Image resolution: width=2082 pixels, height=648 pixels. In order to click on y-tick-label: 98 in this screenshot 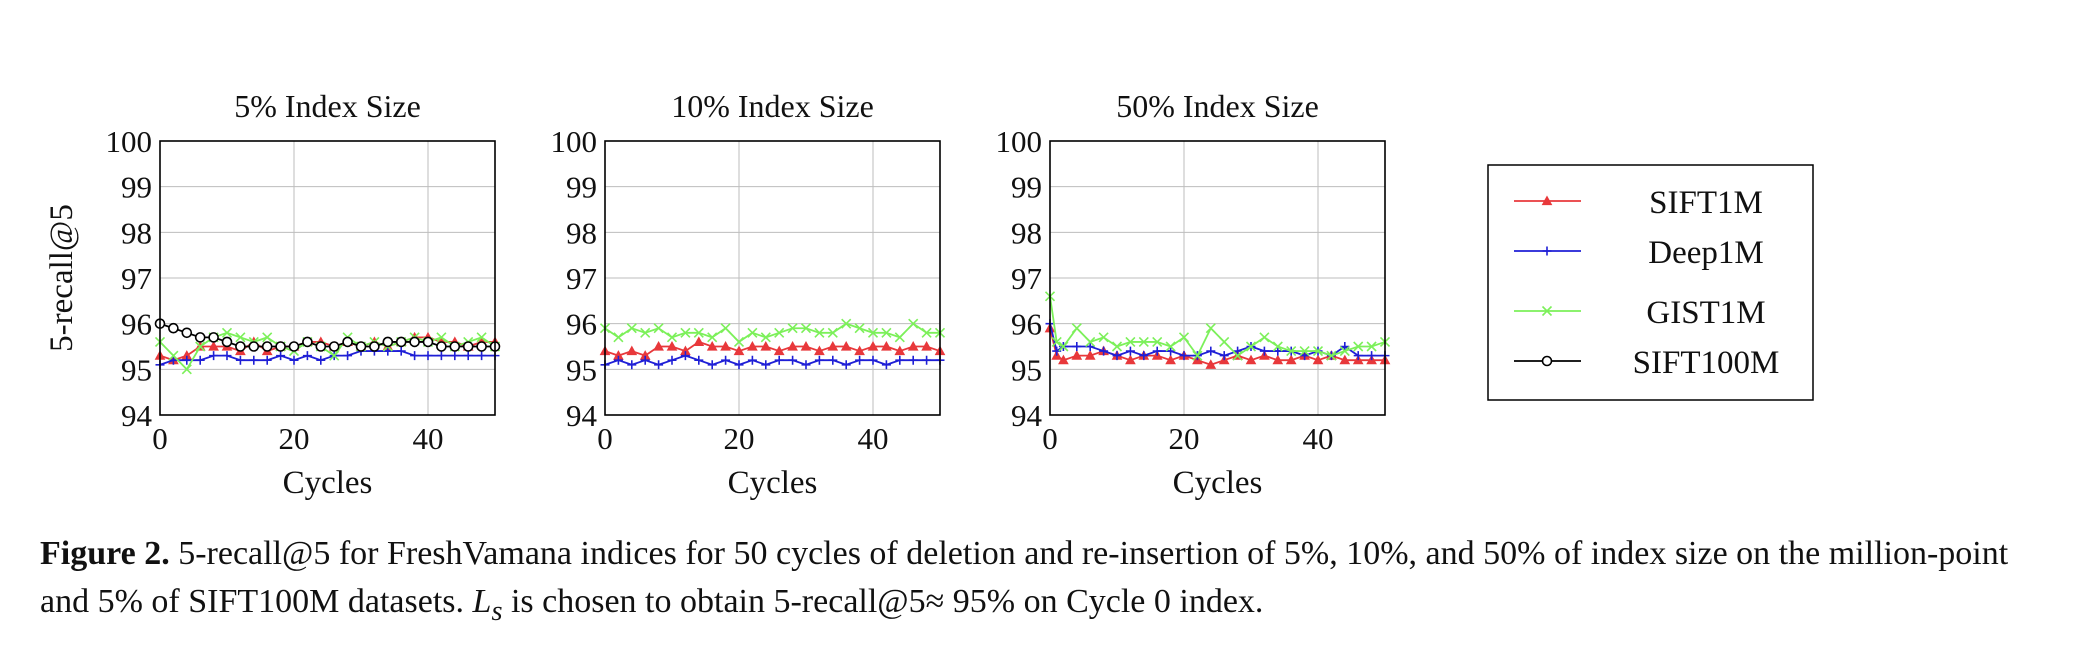, I will do `click(581, 232)`.